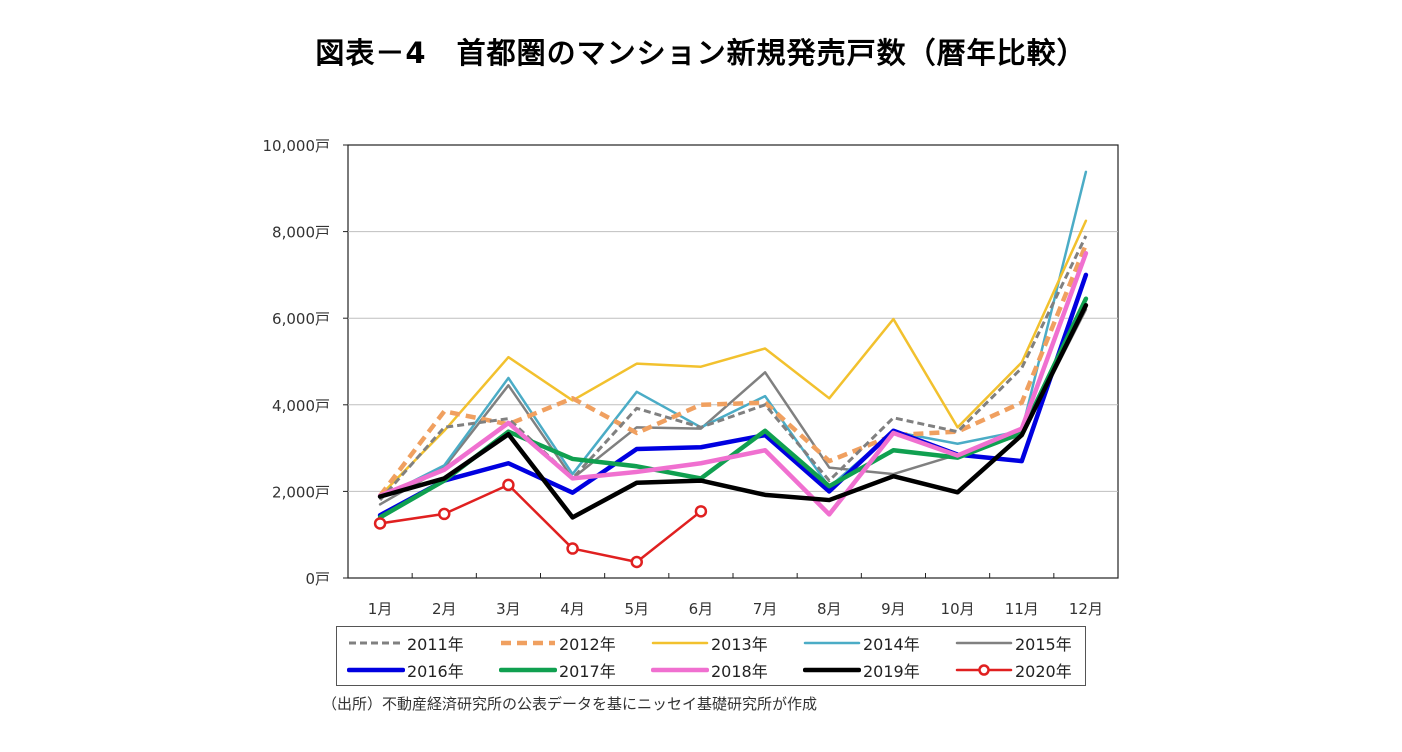 The width and height of the screenshot is (1402, 752). Describe the element at coordinates (380, 609) in the screenshot. I see `x-tick-label: 1月` at that location.